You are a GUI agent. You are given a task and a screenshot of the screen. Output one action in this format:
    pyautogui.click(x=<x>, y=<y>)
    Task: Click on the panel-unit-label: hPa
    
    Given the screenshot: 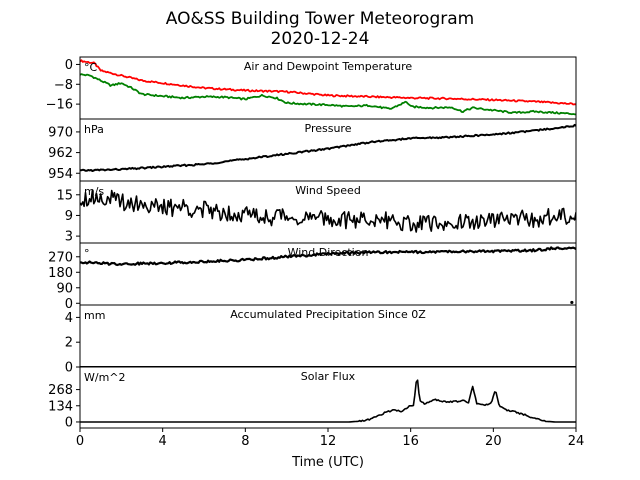 What is the action you would take?
    pyautogui.click(x=94, y=129)
    